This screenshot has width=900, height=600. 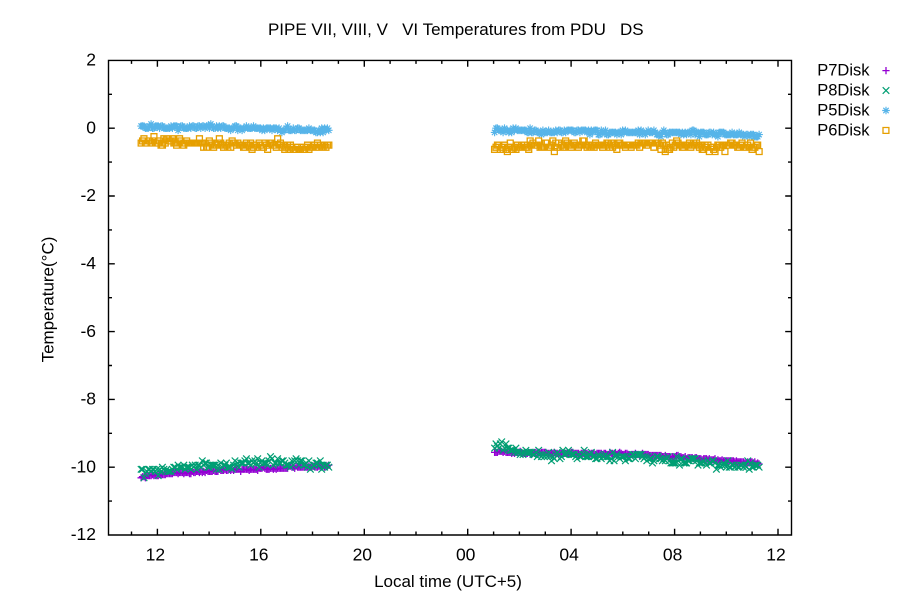 What do you see at coordinates (88, 399) in the screenshot?
I see `svg-text: -8` at bounding box center [88, 399].